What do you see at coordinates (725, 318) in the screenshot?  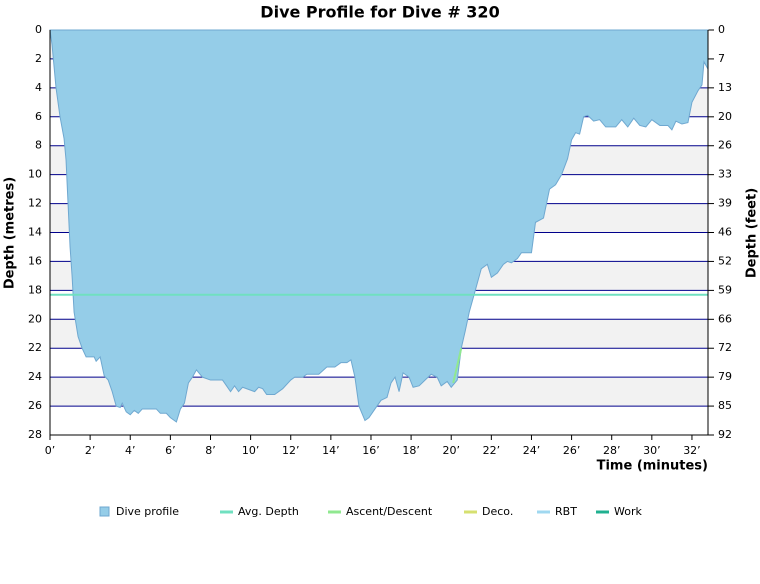 I see `y2-tick-label: 66` at bounding box center [725, 318].